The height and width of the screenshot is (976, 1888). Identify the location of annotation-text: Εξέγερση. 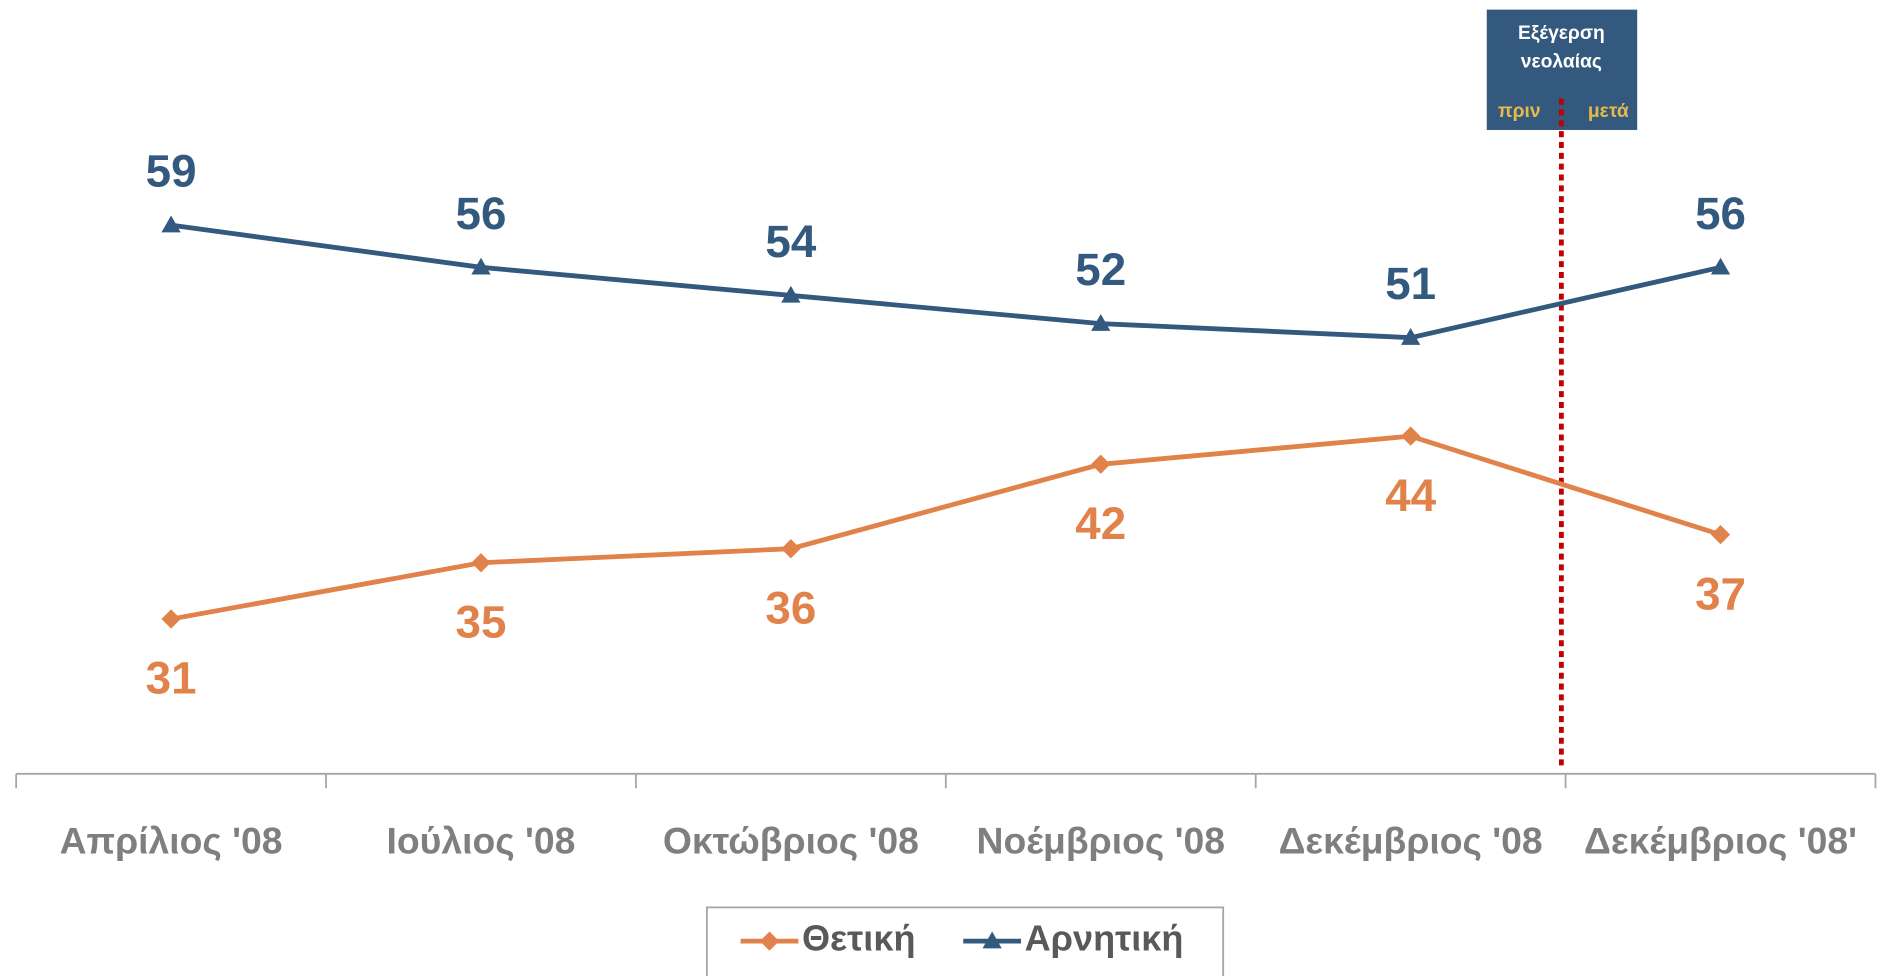
(1561, 33).